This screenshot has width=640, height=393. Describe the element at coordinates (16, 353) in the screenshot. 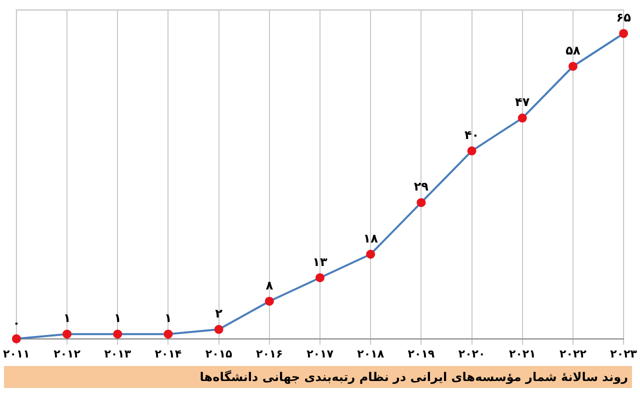

I see `x-tick-label: ۲۰۱۱` at that location.